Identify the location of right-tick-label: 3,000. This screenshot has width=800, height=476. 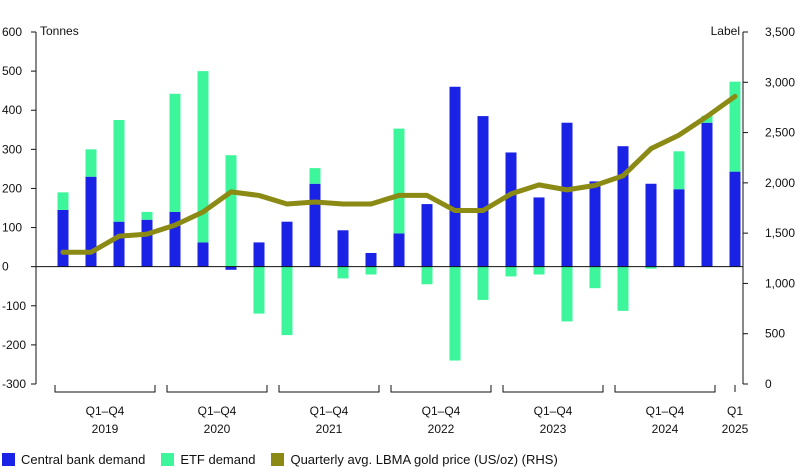
(780, 82).